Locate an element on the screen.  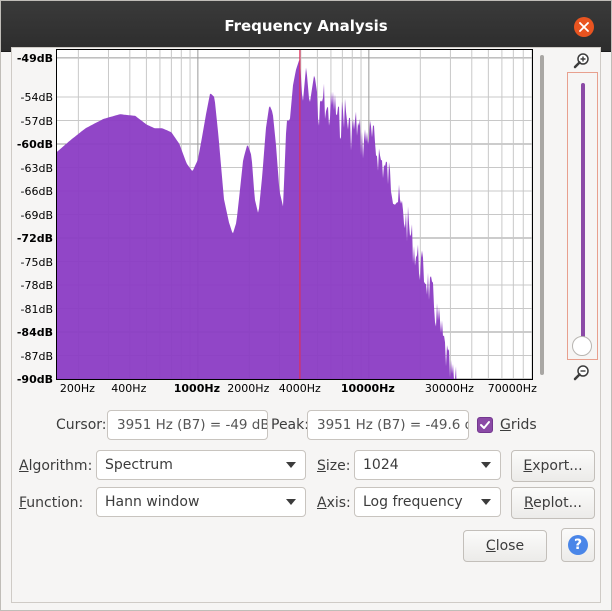
help-button: ? is located at coordinates (578, 545).